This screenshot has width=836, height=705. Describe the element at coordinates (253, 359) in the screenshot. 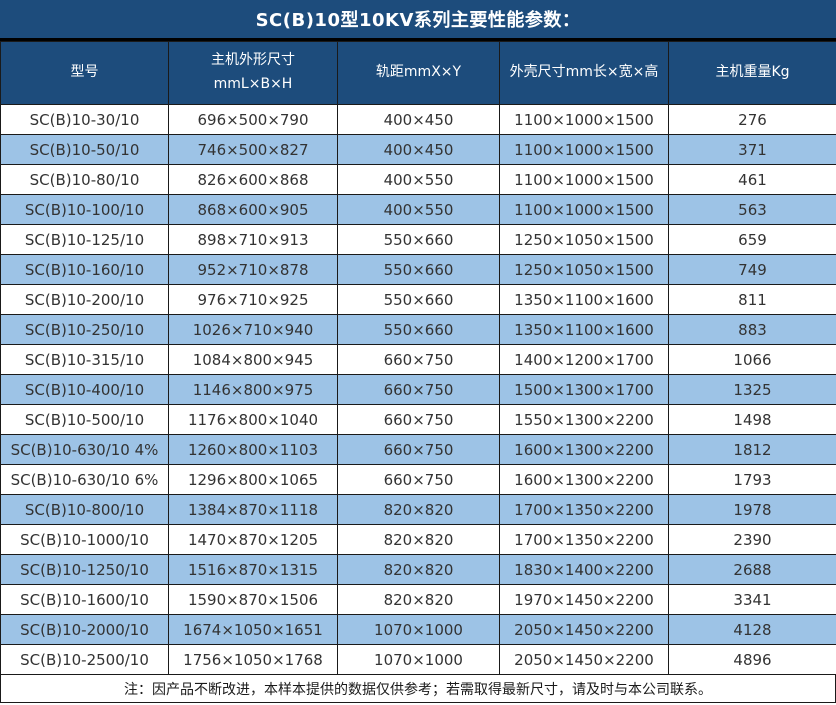

I see `table-cell: 1084×800×945` at that location.